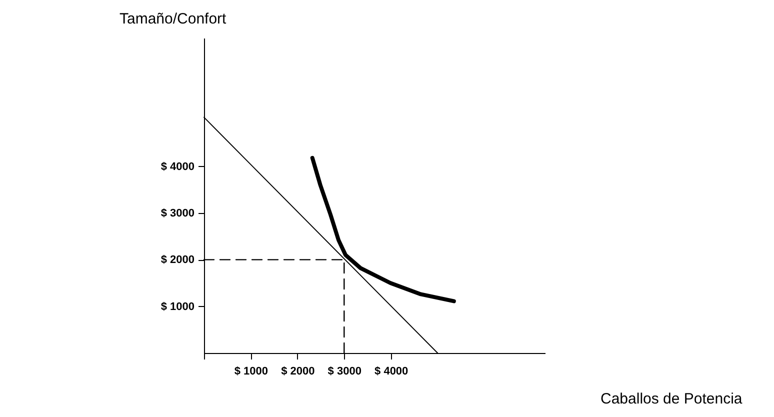 The image size is (774, 417). Describe the element at coordinates (177, 214) in the screenshot. I see `y-tick-label: $ 3000` at that location.